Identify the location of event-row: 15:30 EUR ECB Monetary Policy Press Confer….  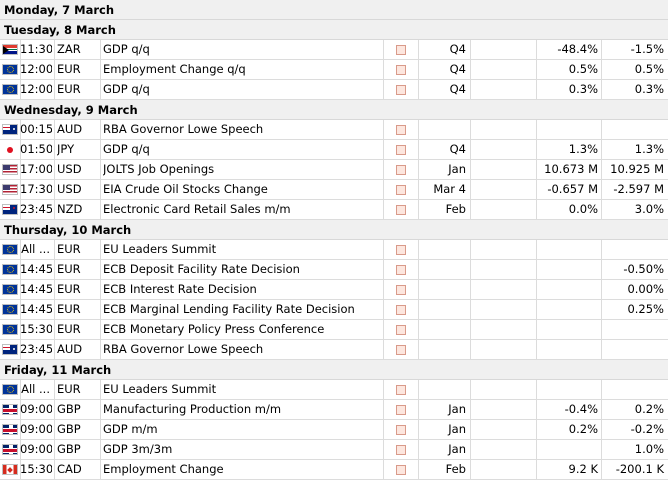
(334, 330).